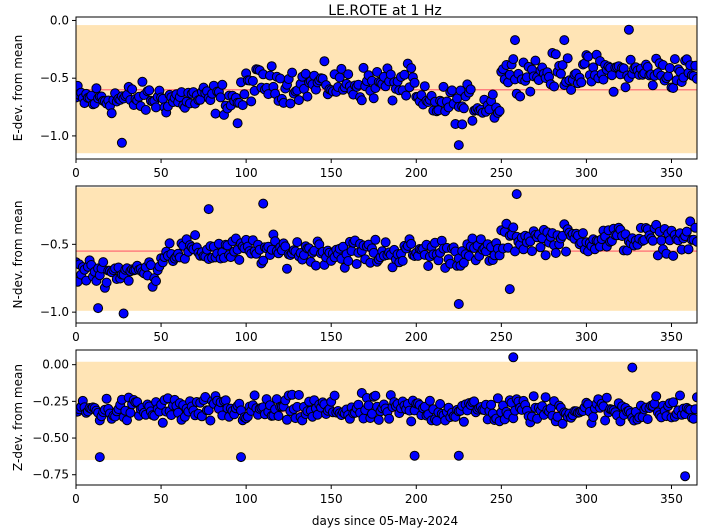 The height and width of the screenshot is (531, 701). Describe the element at coordinates (416, 499) in the screenshot. I see `x-tick-label: 200` at that location.